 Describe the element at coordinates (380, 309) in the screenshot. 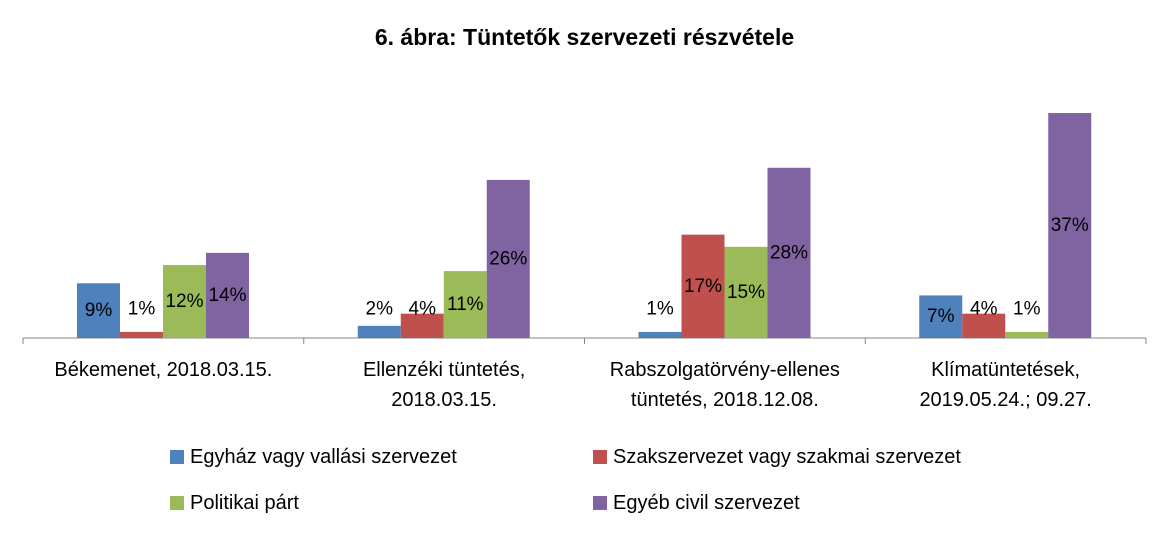

I see `data-label: 2%` at that location.